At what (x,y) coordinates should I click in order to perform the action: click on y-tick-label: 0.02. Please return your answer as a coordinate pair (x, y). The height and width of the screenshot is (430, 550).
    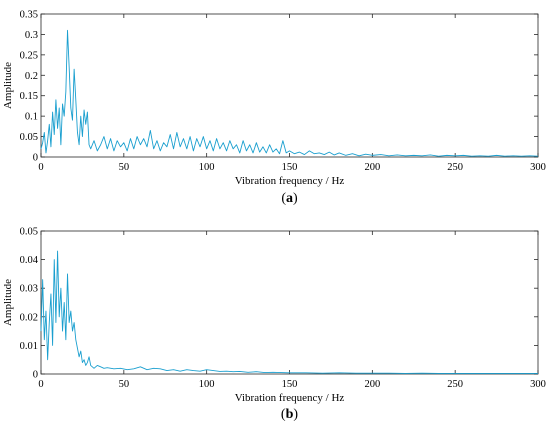
    Looking at the image, I should click on (29, 317).